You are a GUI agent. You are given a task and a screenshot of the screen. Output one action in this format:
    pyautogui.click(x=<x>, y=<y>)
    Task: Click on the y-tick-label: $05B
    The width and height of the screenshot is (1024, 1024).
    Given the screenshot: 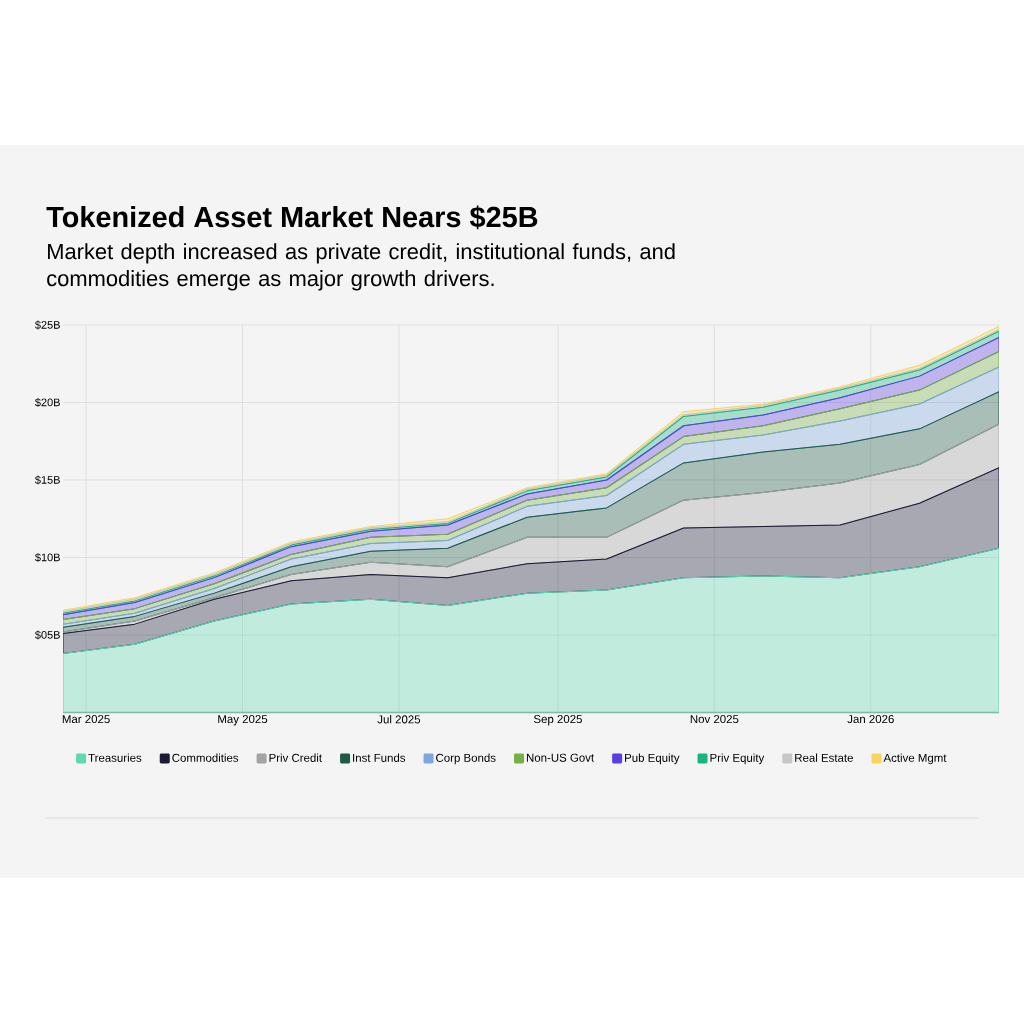 What is the action you would take?
    pyautogui.click(x=47, y=635)
    